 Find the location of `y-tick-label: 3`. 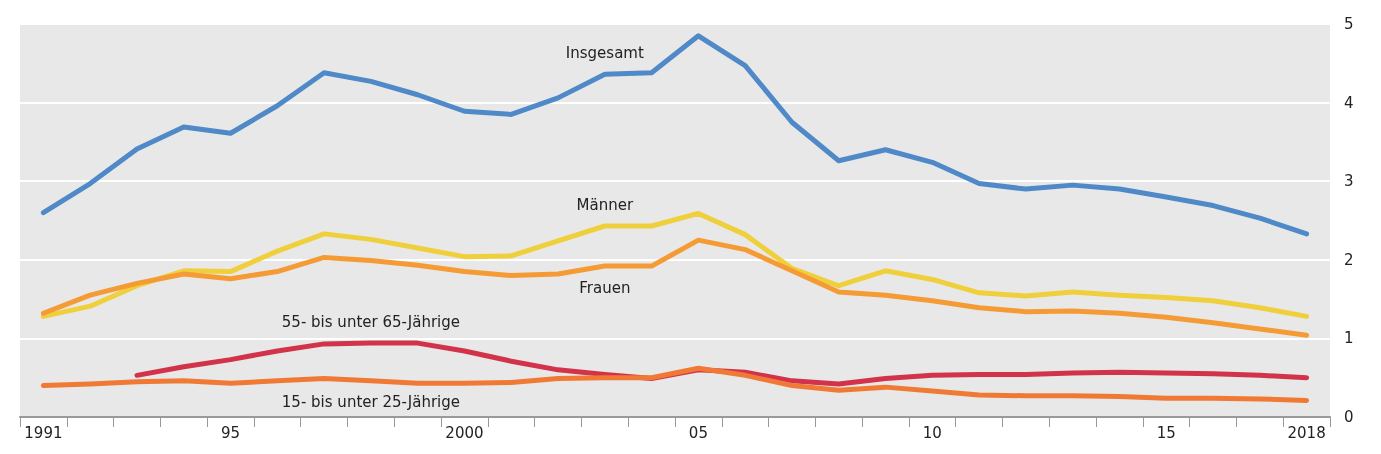

y-tick-label: 3 is located at coordinates (1349, 181).